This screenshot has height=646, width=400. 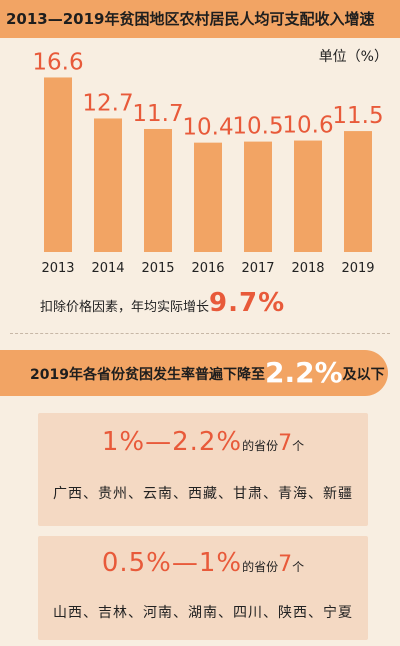 I want to click on province-card-2: 0.5%—1%的省份7个 山西、吉林、河南、湖南、四川、陕西、宁夏, so click(x=203, y=588).